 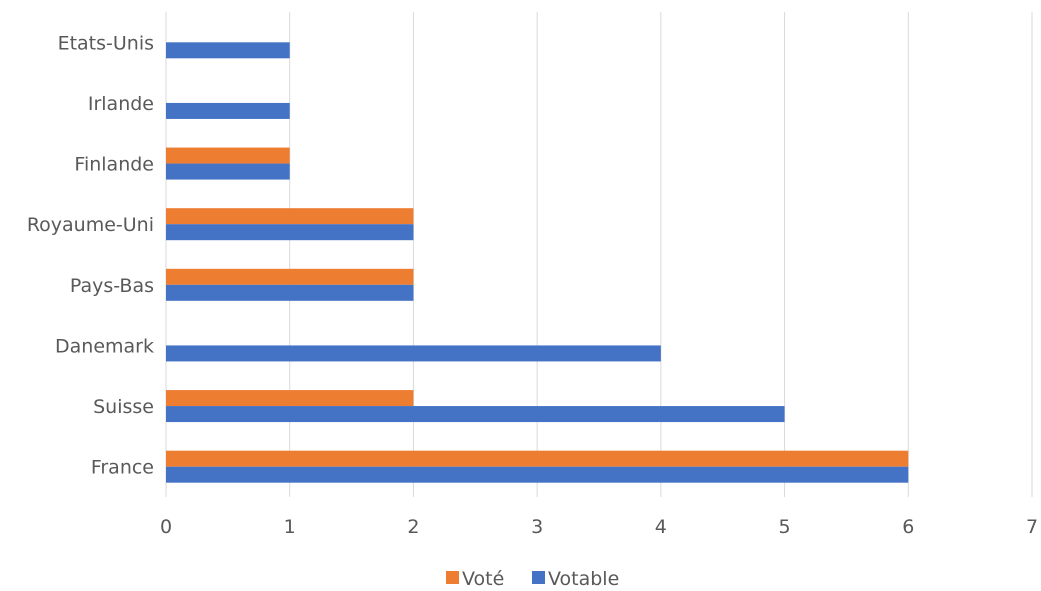 What do you see at coordinates (106, 43) in the screenshot?
I see `category-label: Etats-Unis` at bounding box center [106, 43].